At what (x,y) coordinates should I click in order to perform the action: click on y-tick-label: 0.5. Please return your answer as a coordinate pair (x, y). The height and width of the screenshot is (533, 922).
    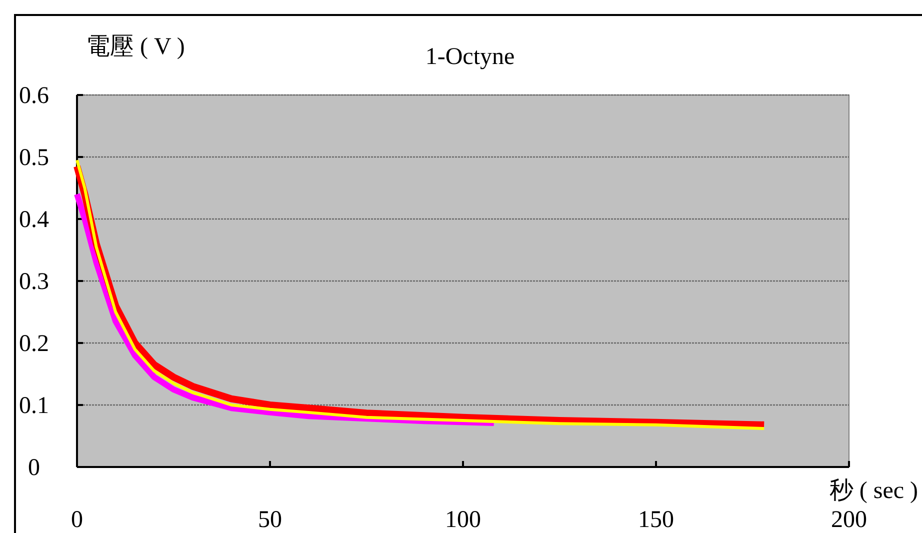
    Looking at the image, I should click on (34, 158).